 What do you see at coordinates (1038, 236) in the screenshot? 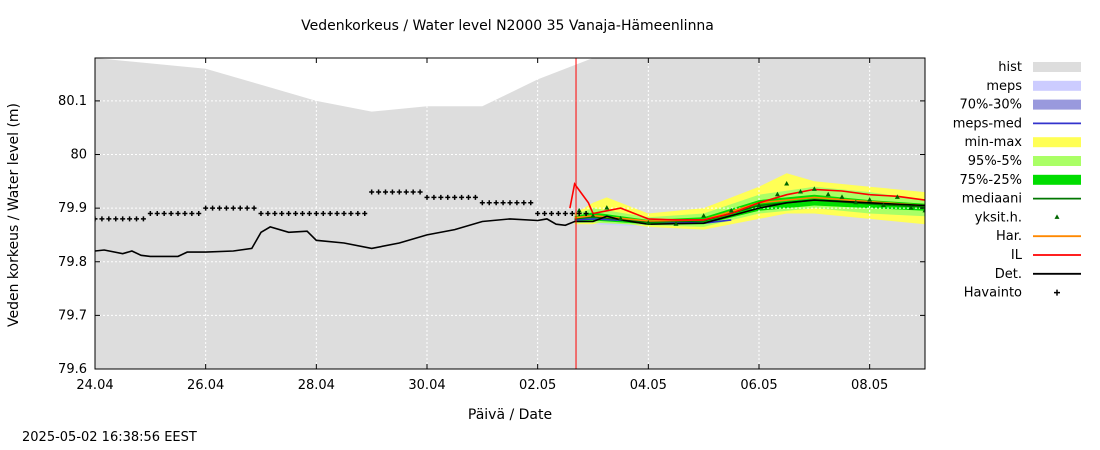
I see `legend-item: Har.` at bounding box center [1038, 236].